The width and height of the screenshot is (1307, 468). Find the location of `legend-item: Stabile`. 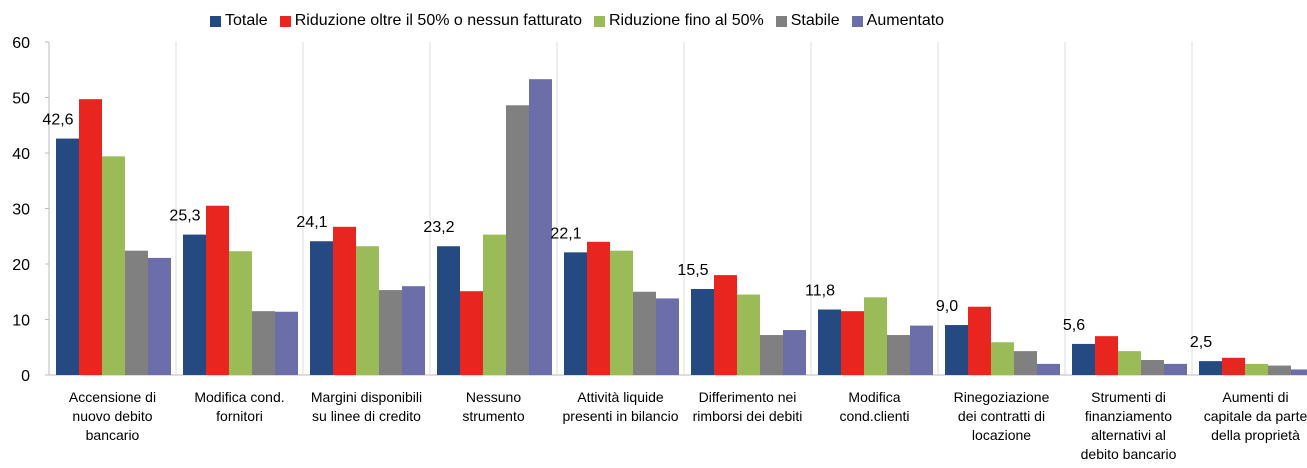

legend-item: Stabile is located at coordinates (807, 21).